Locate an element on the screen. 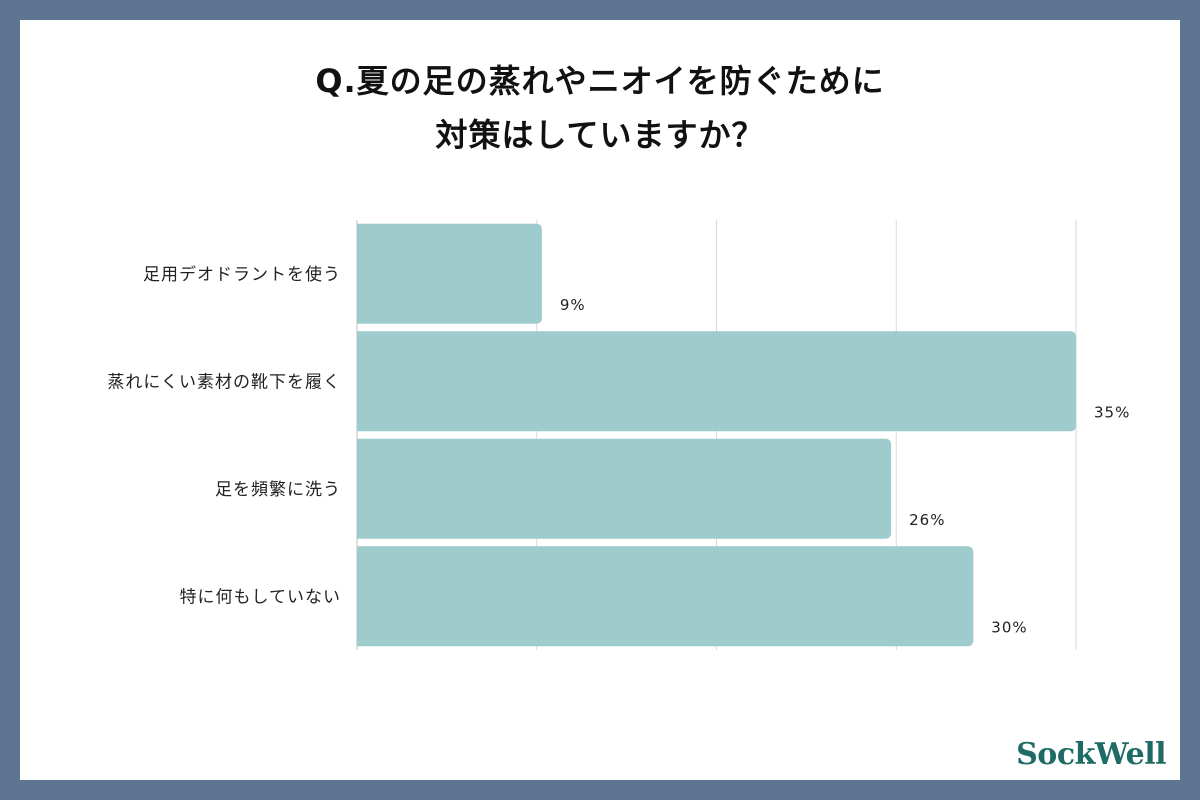 This screenshot has height=800, width=1200. title-line-2: 対策はしていますか？ is located at coordinates (600, 135).